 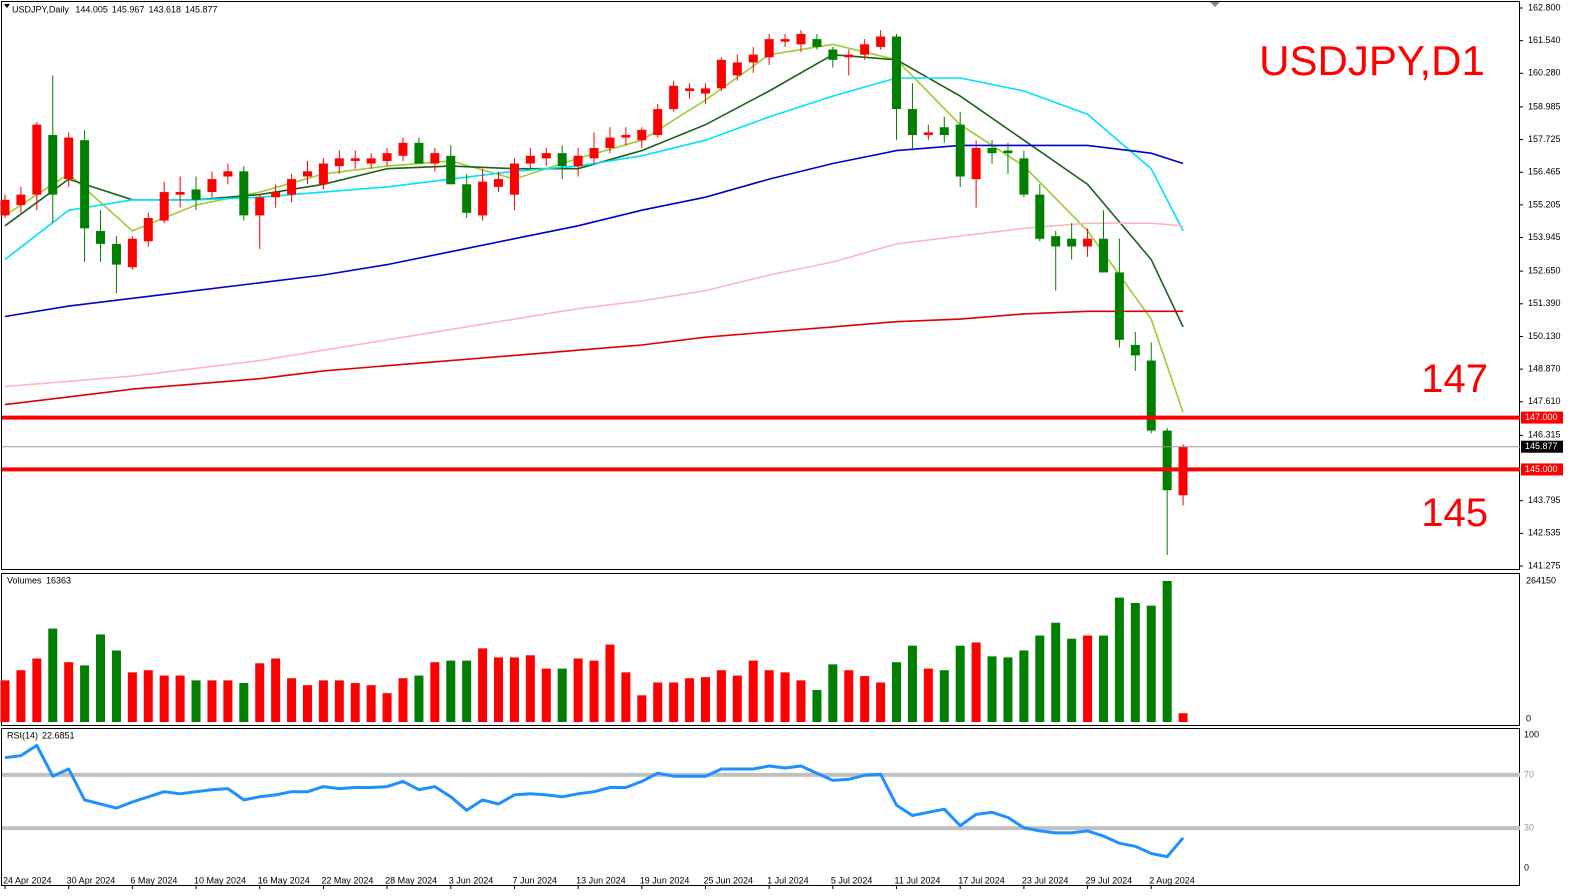 I want to click on y-tick-label: 264150, so click(x=1541, y=580).